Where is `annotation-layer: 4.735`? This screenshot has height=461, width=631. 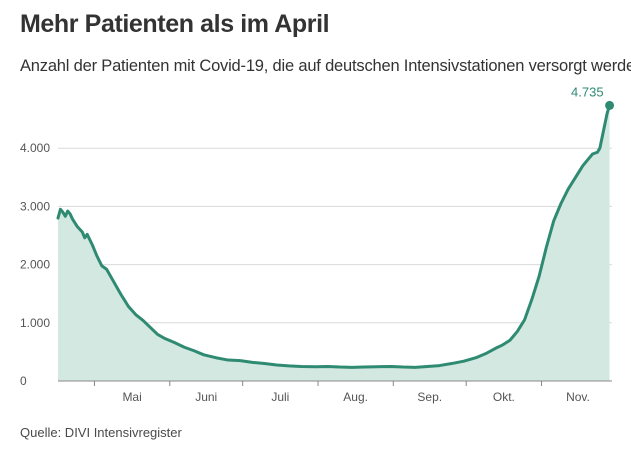 annotation-layer: 4.735 is located at coordinates (593, 97).